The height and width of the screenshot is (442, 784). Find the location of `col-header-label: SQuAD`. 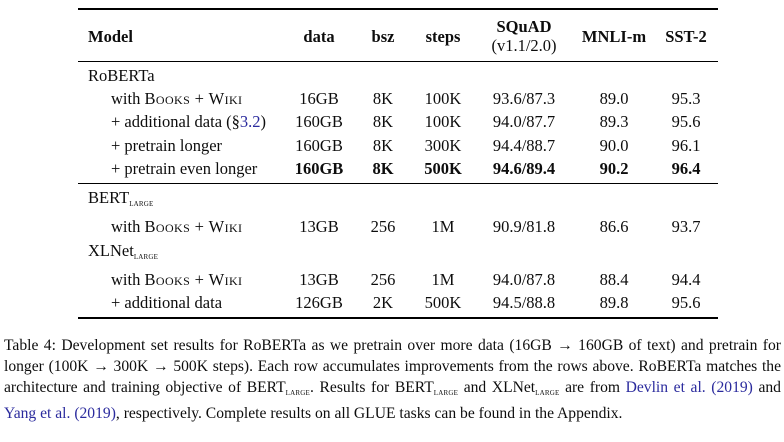

col-header-label: SQuAD is located at coordinates (524, 26).